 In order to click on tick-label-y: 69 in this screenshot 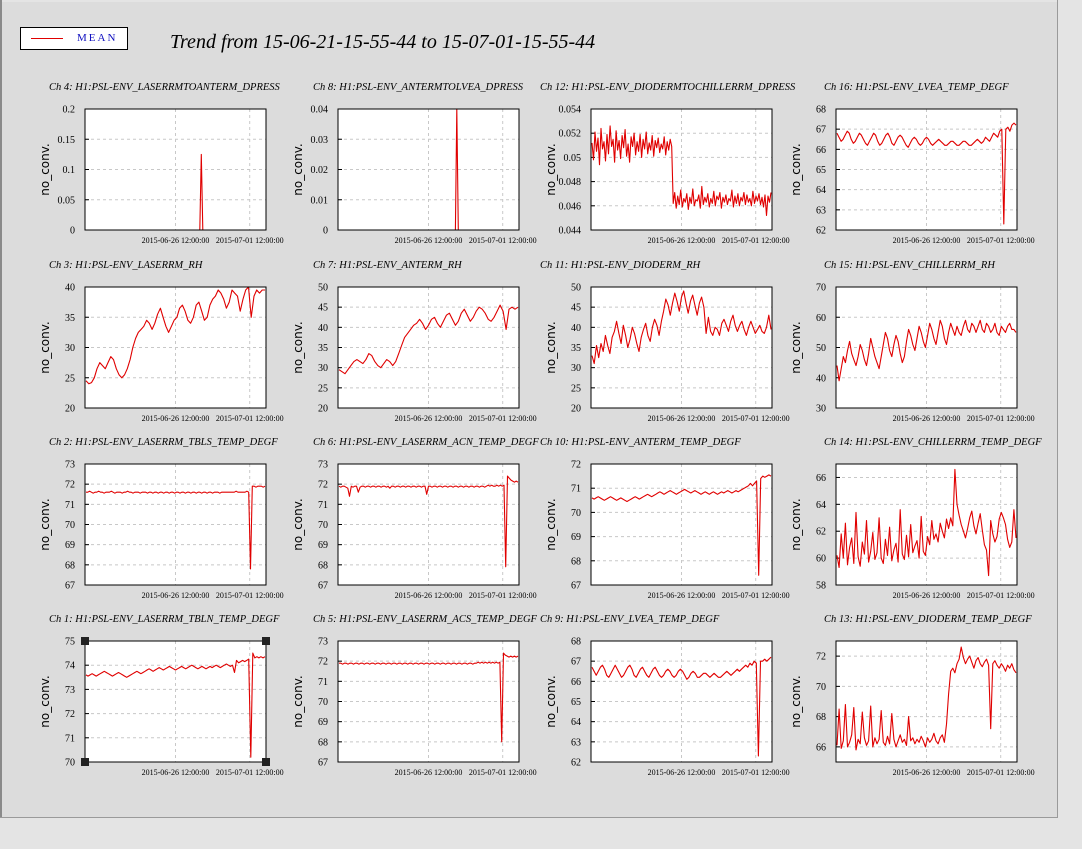, I will do `click(323, 722)`.